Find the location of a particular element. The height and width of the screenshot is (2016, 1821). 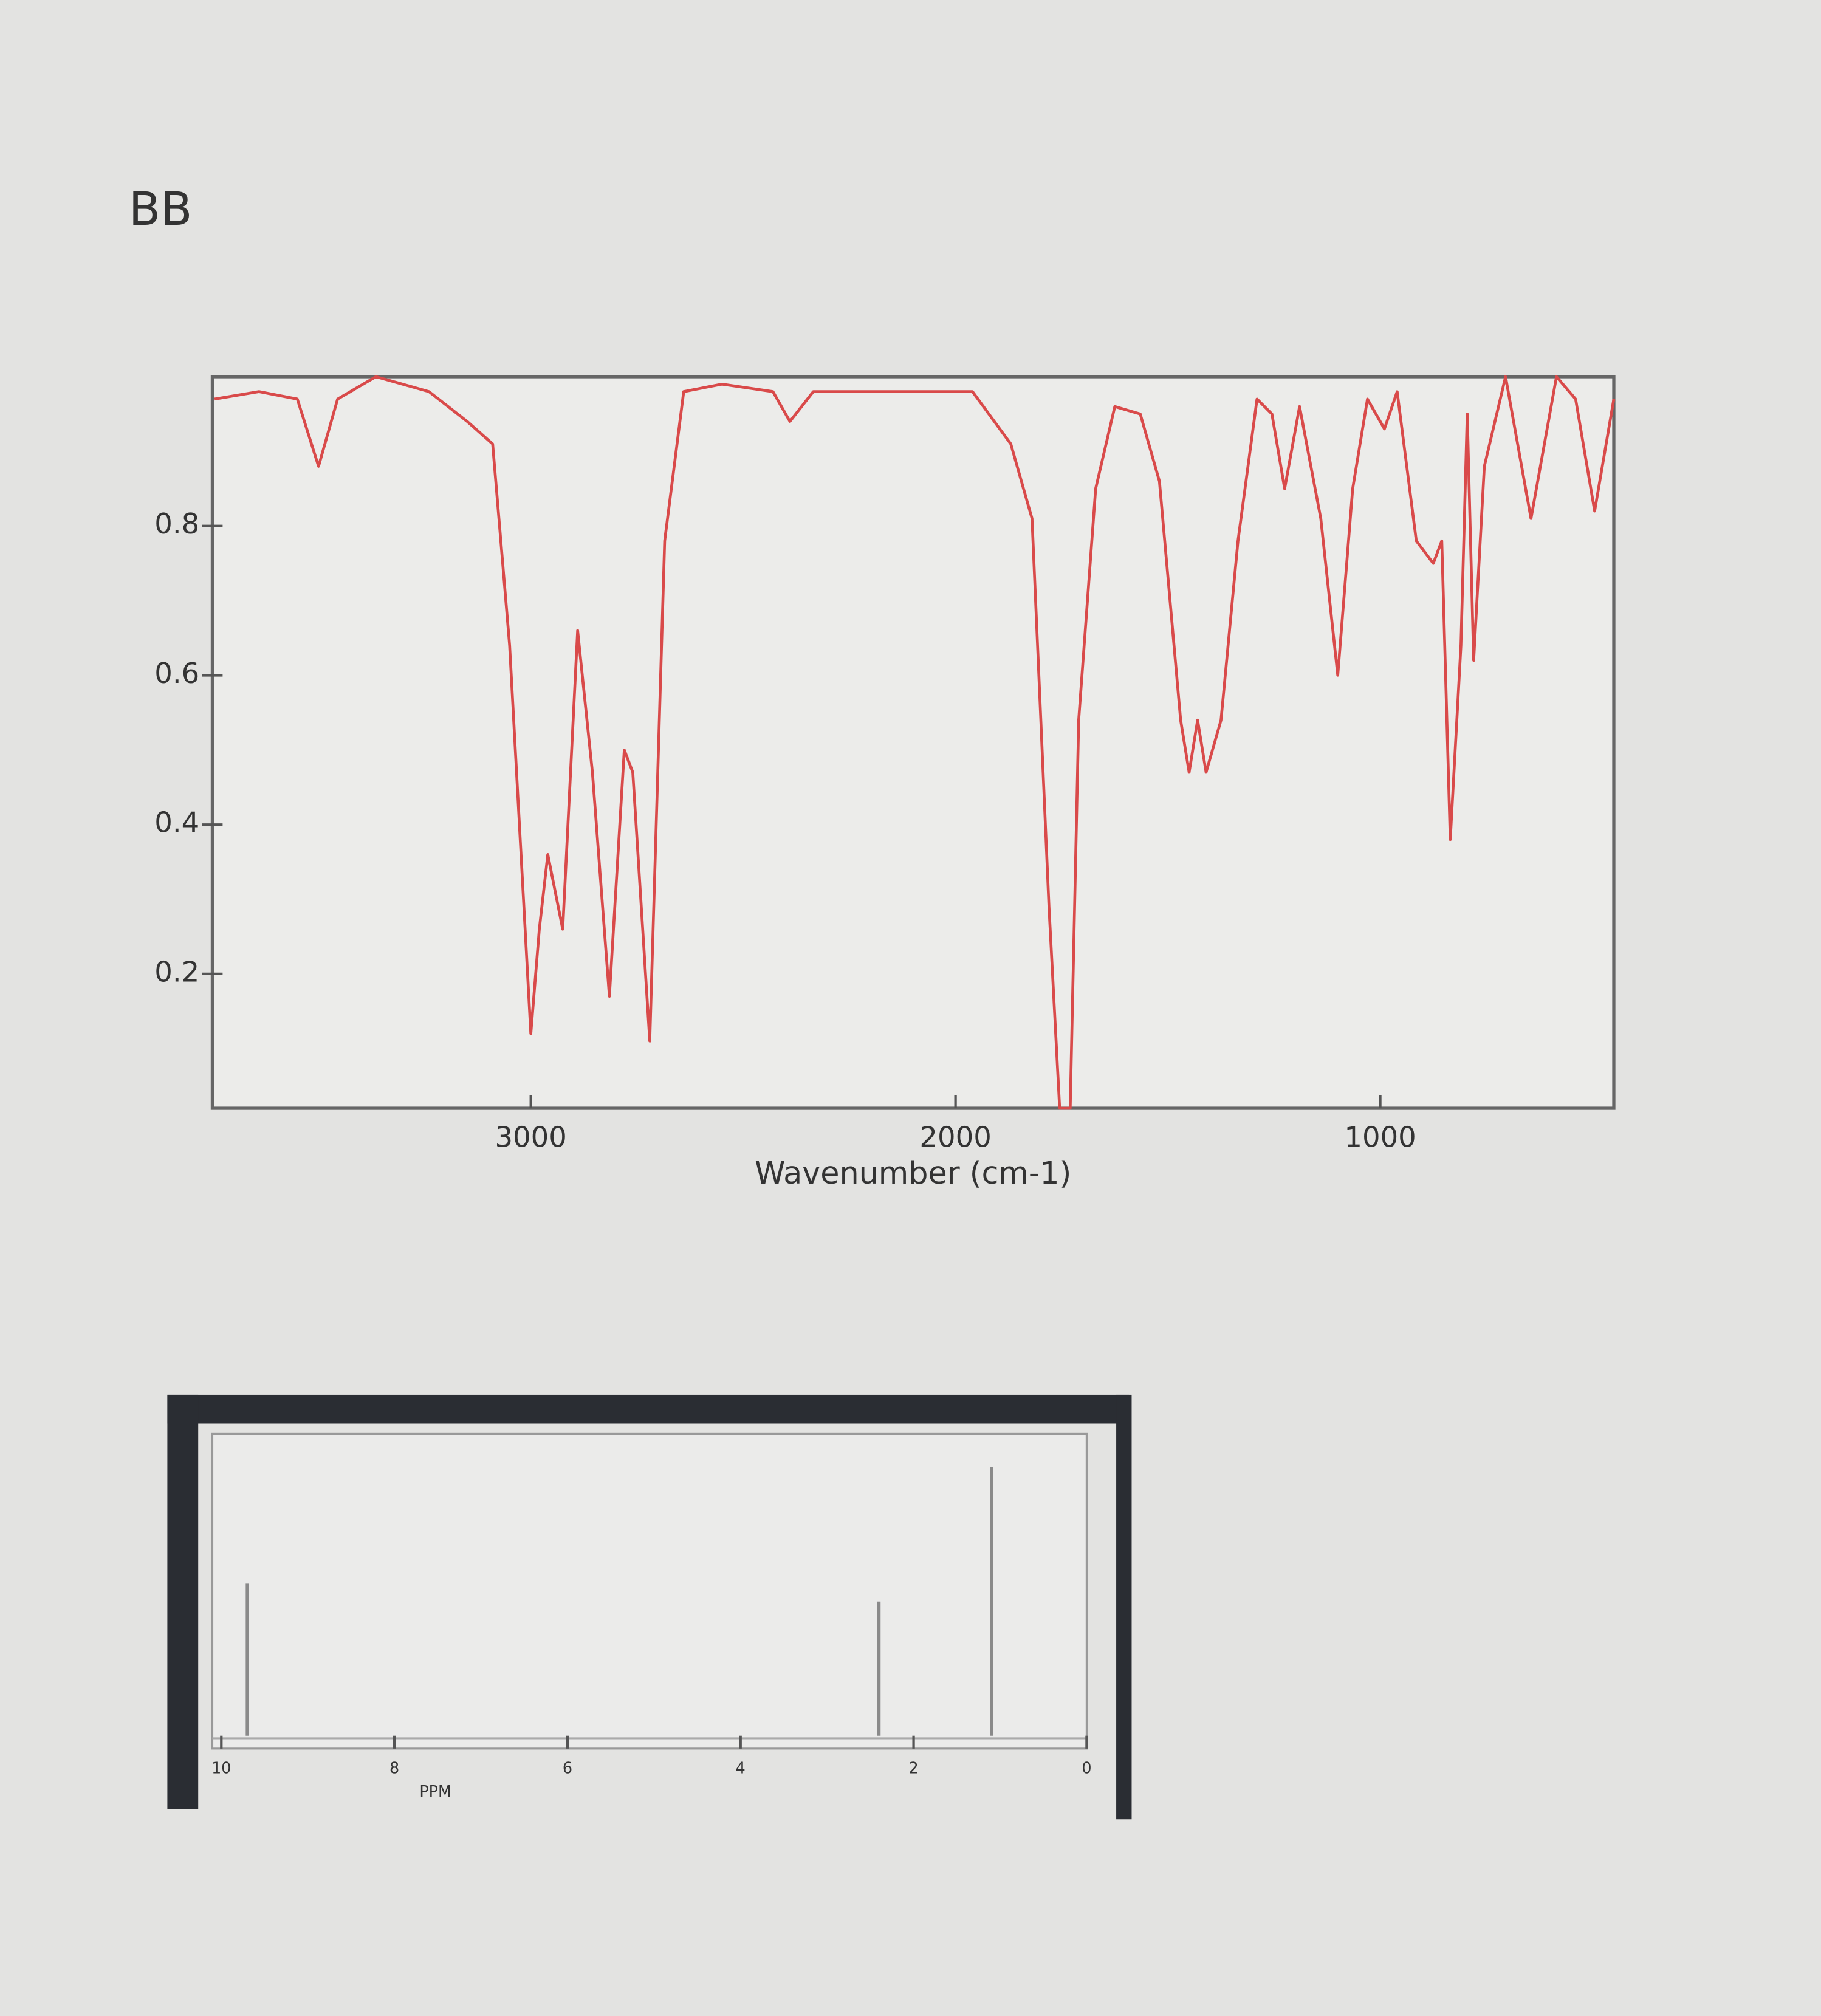

x-axis-label: Wavenumber (cm-1) is located at coordinates (913, 1173).